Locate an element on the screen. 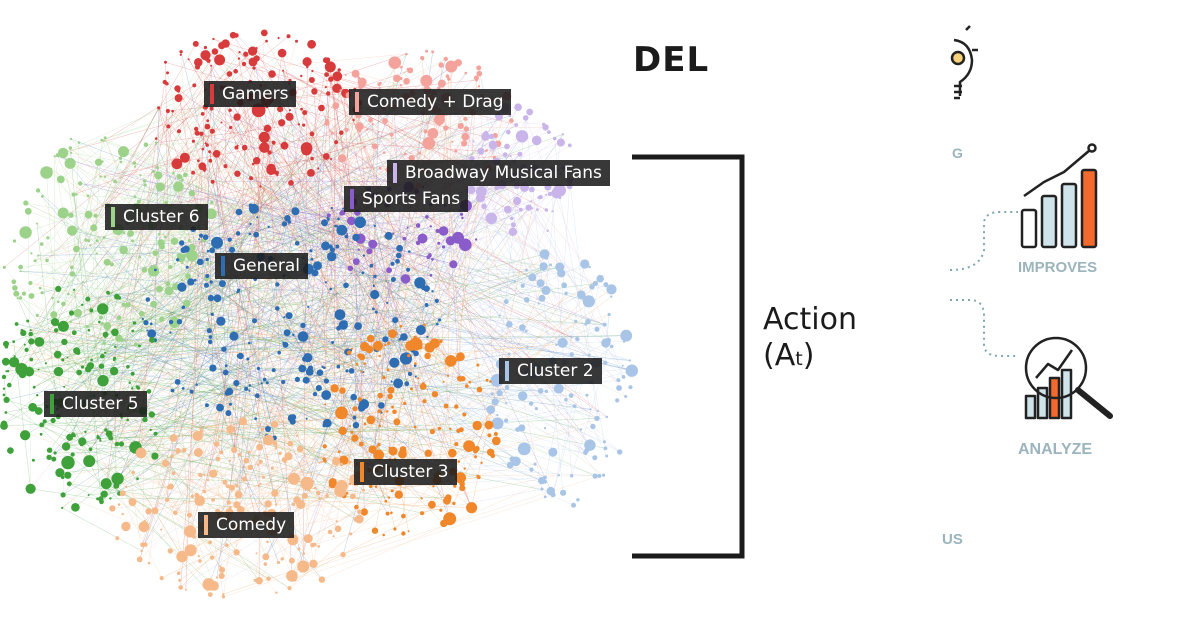 The height and width of the screenshot is (630, 1200). label-cluster6: Cluster 6 is located at coordinates (156, 217).